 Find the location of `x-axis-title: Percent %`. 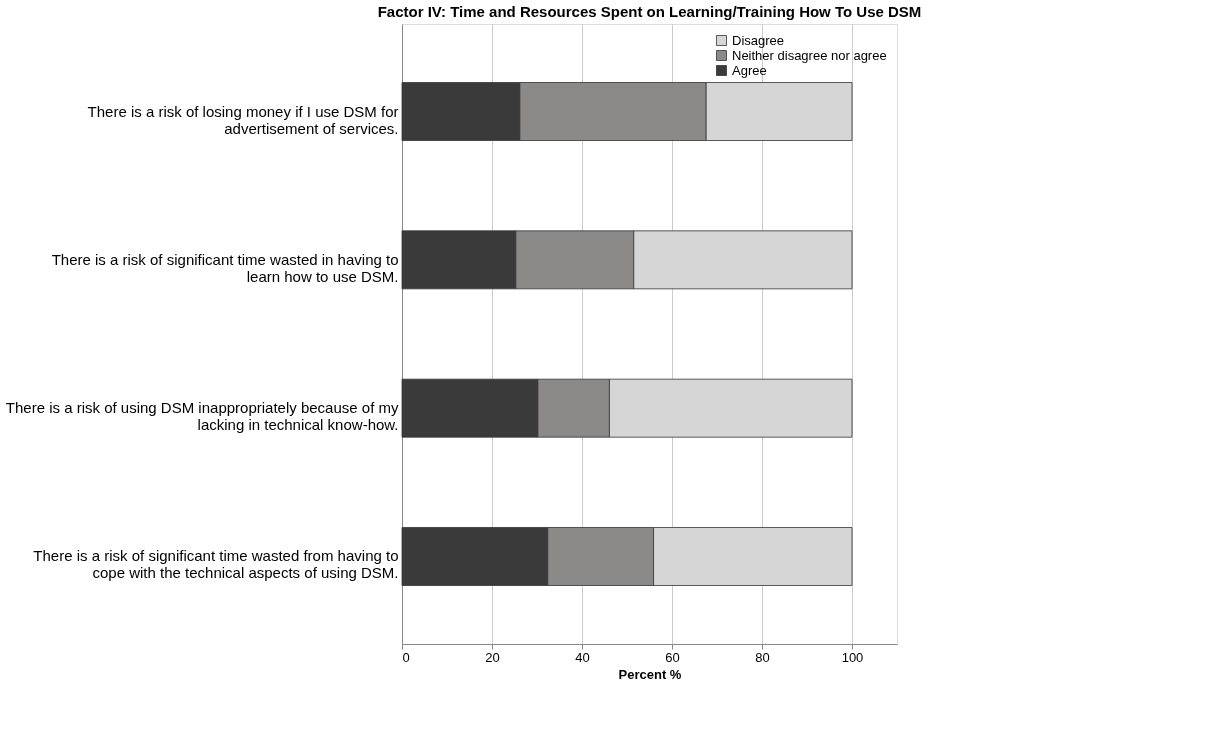

x-axis-title: Percent % is located at coordinates (650, 674).